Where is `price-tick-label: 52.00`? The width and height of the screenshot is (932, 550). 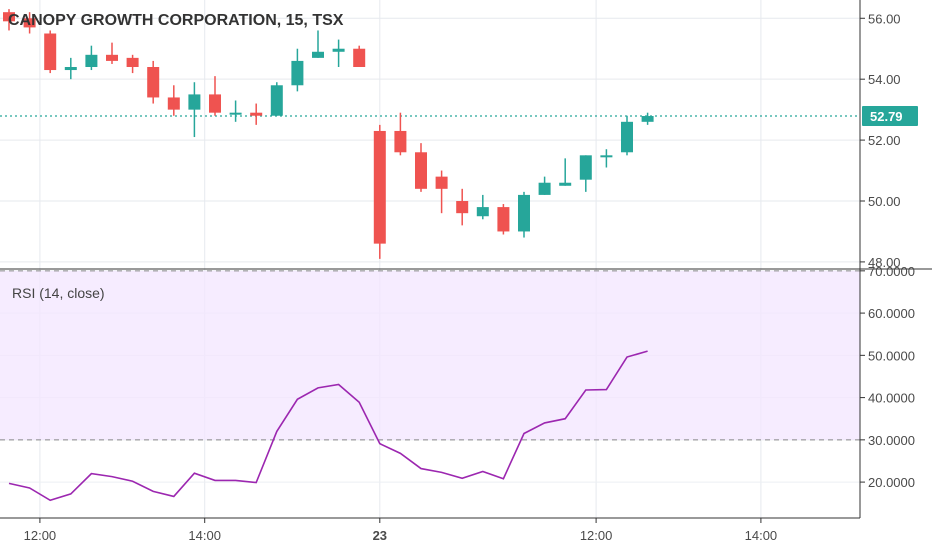 price-tick-label: 52.00 is located at coordinates (884, 140).